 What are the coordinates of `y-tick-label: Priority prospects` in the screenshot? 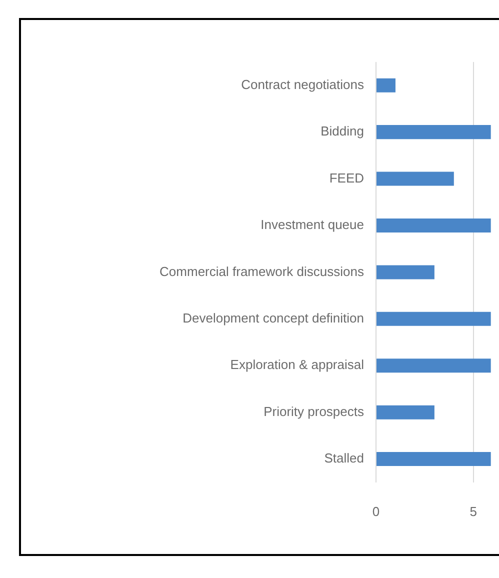 It's located at (314, 411).